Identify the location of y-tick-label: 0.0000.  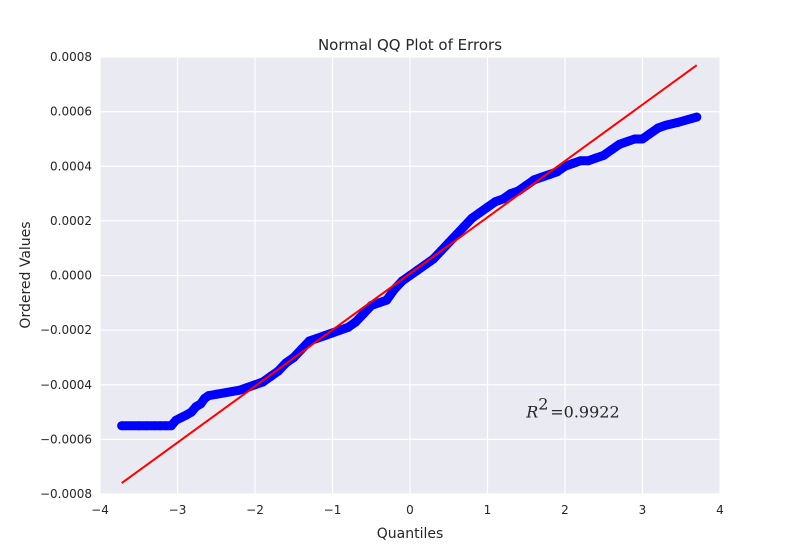
(71, 276).